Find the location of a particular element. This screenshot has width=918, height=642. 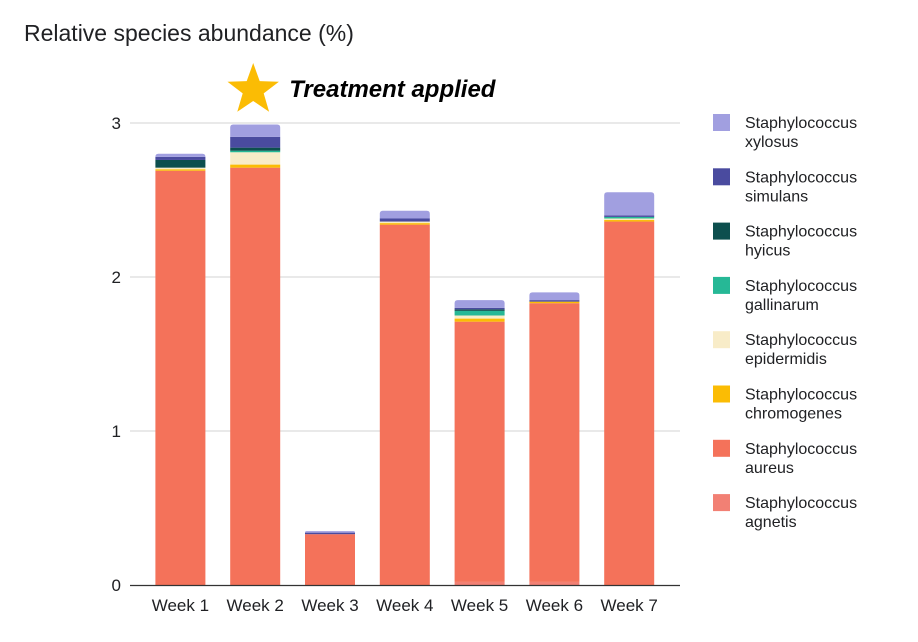

annotation-label: Treatment applied is located at coordinates (393, 89).